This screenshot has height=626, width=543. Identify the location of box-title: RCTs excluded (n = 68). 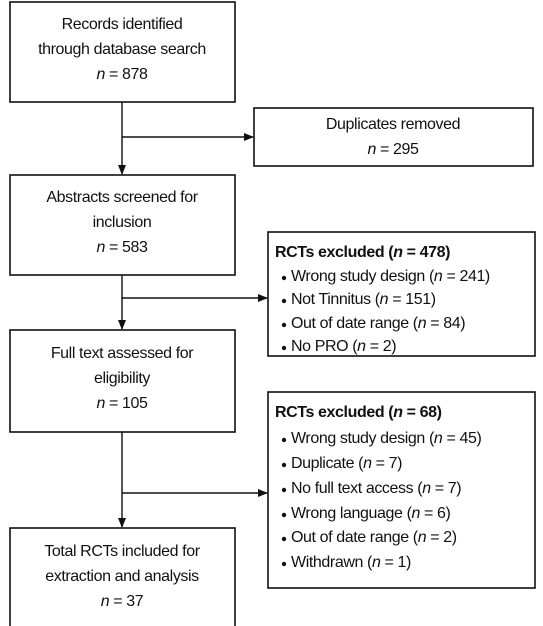
(358, 412).